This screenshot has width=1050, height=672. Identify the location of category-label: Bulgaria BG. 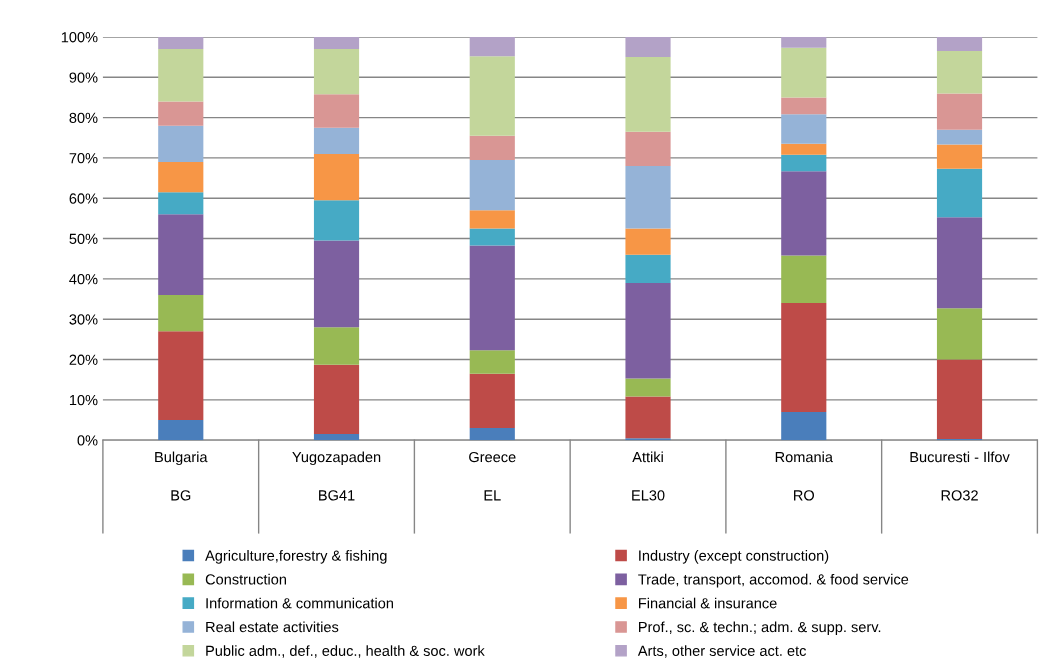
(181, 476).